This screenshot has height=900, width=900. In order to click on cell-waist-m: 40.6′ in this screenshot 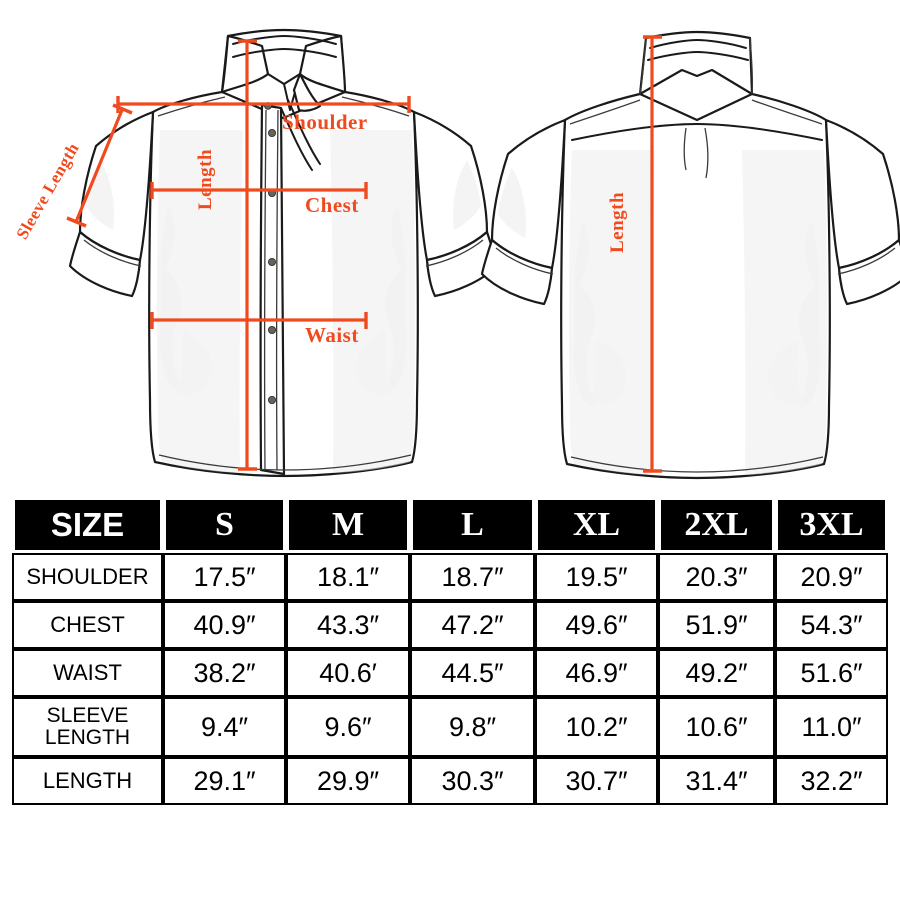, I will do `click(348, 673)`.